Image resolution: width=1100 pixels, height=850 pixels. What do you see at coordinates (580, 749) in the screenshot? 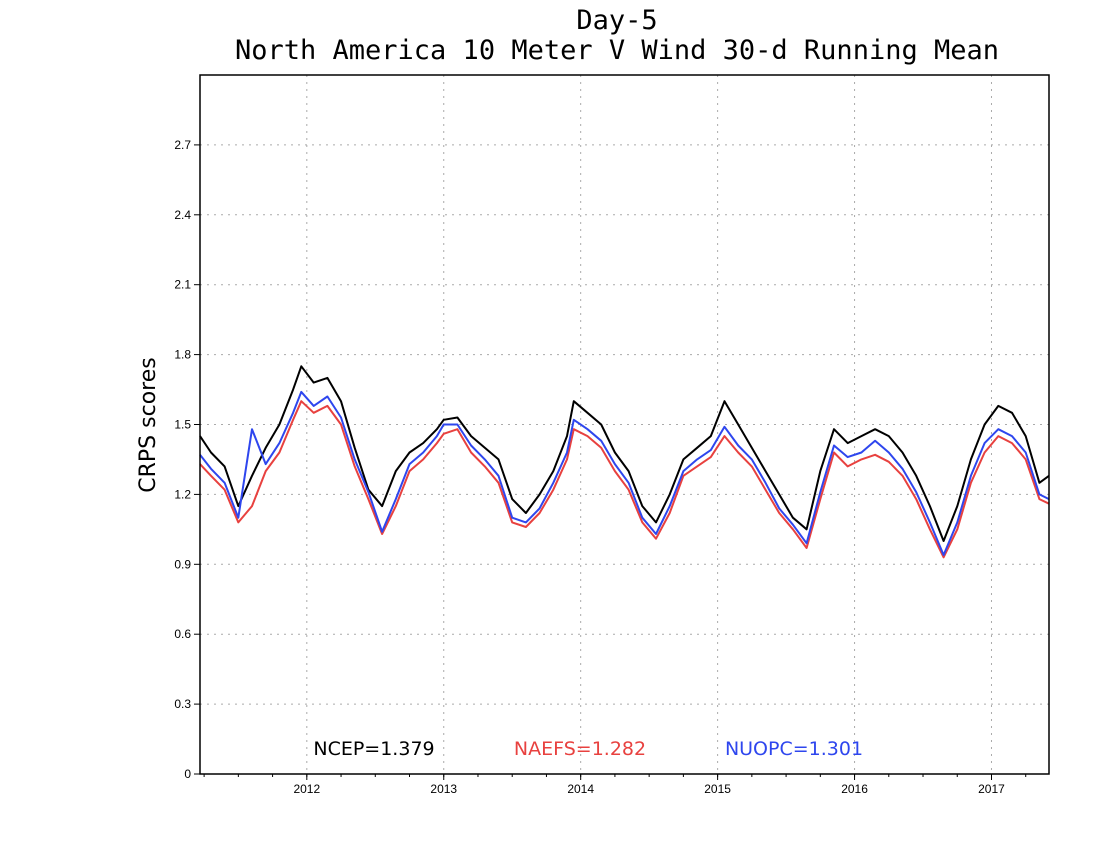
I see `legend-entry-naefs: NAEFS=1.282` at bounding box center [580, 749].